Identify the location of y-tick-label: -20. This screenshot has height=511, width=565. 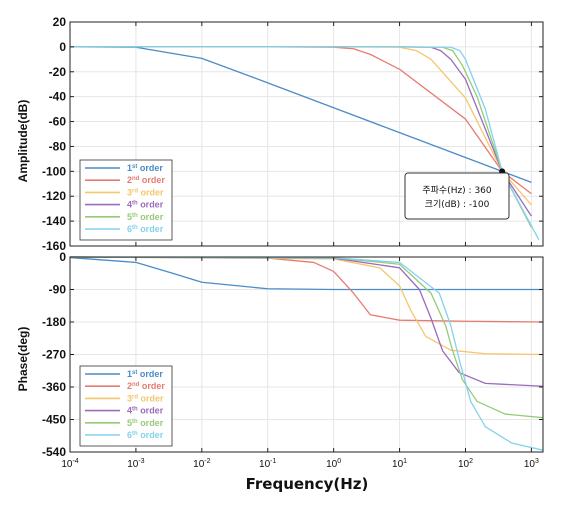
(58, 72).